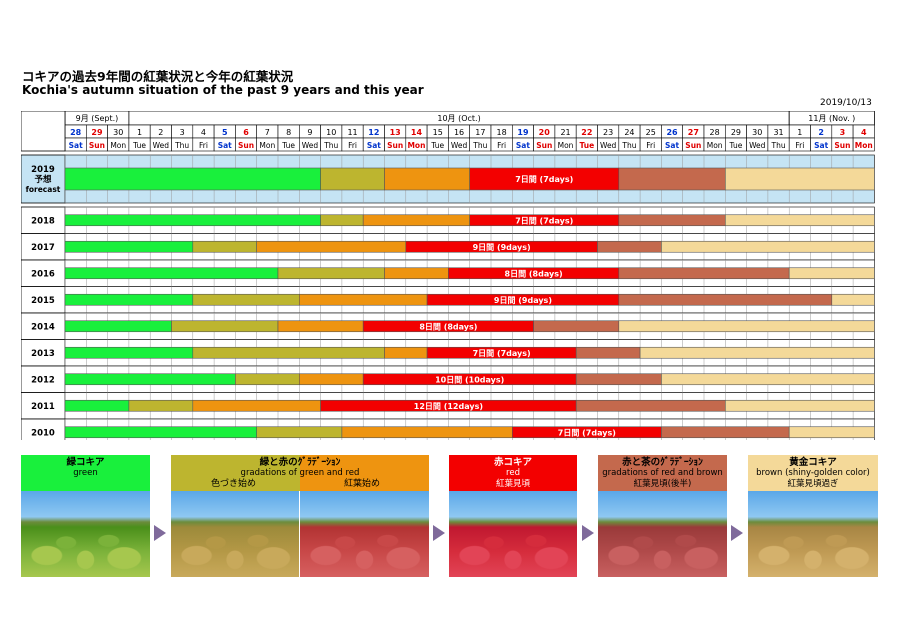  I want to click on year-label: 2014, so click(43, 327).